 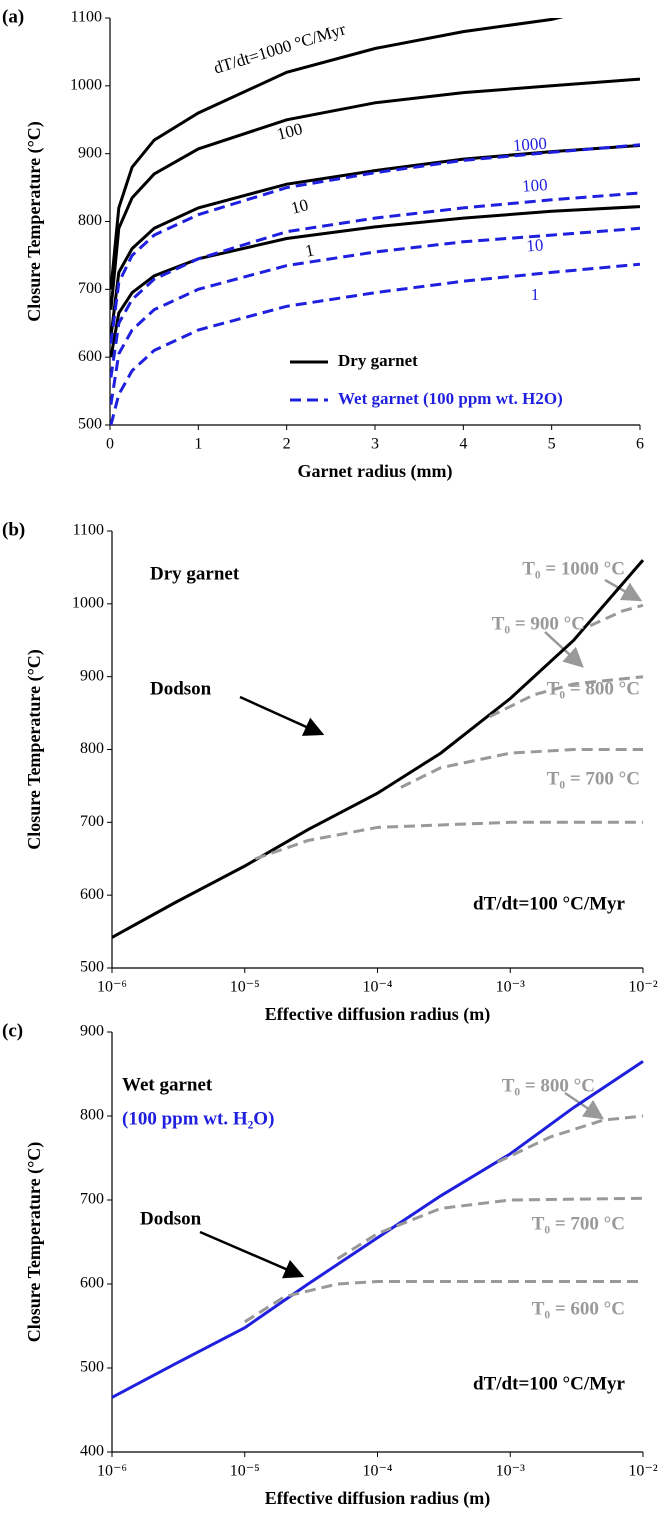 What do you see at coordinates (12, 1030) in the screenshot?
I see `panel-label: (c)` at bounding box center [12, 1030].